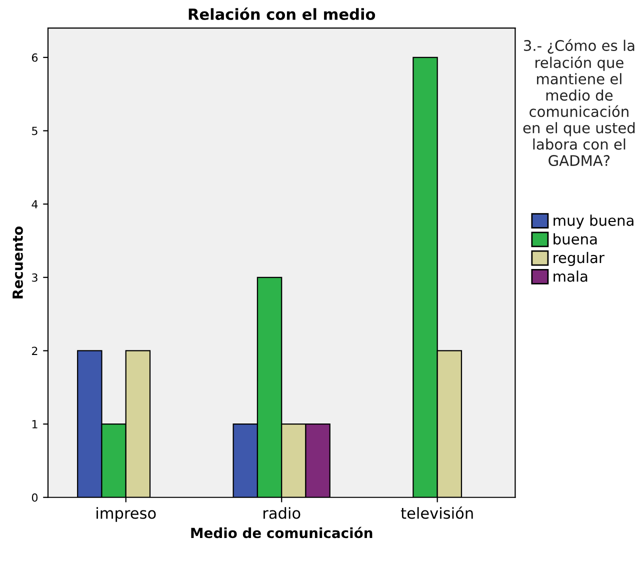 The width and height of the screenshot is (640, 562). Describe the element at coordinates (17, 262) in the screenshot. I see `y-axis-title: Recuento` at that location.